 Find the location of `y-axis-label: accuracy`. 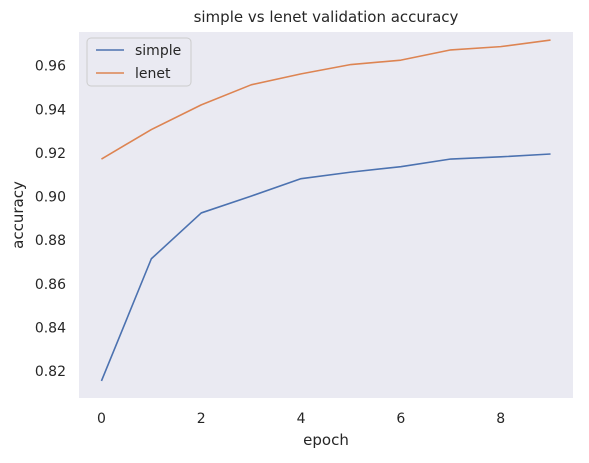

y-axis-label: accuracy is located at coordinates (18, 215).